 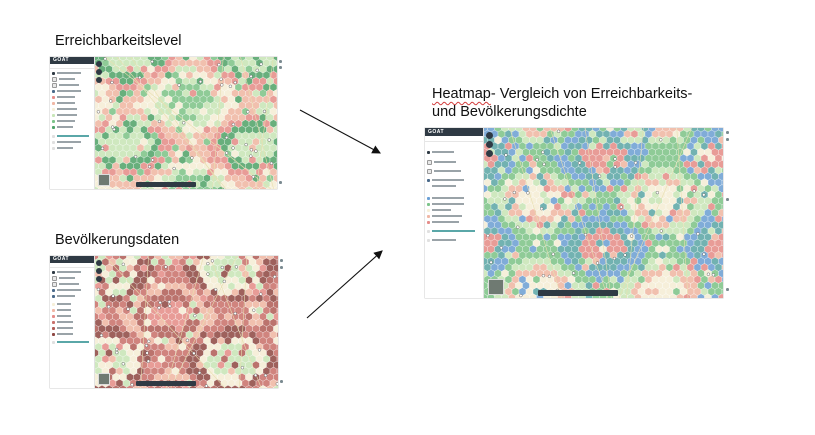 What do you see at coordinates (99, 279) in the screenshot?
I see `map-layers-button` at bounding box center [99, 279].